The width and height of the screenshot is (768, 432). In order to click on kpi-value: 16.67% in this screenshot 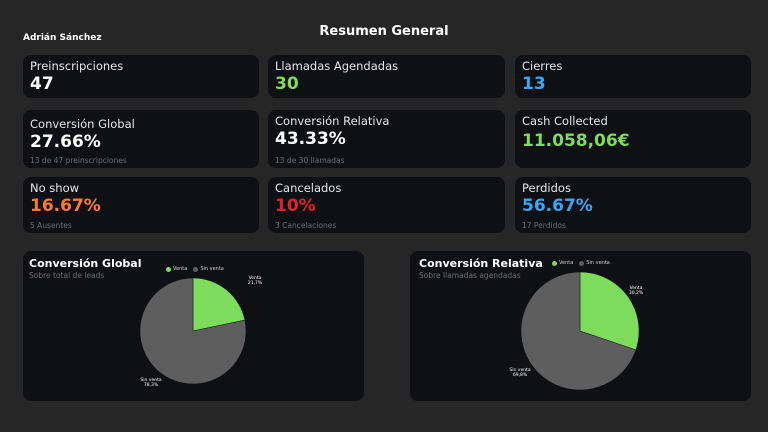, I will do `click(65, 206)`.